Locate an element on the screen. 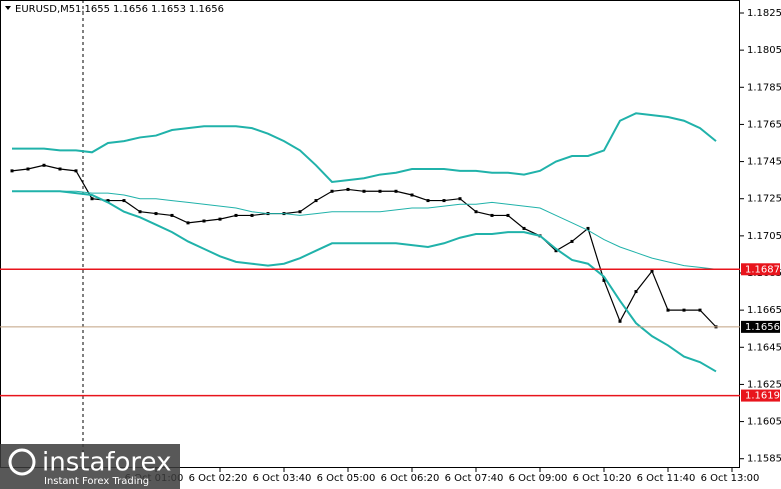 This screenshot has height=489, width=781. menu-arrow is located at coordinates (8, 8).